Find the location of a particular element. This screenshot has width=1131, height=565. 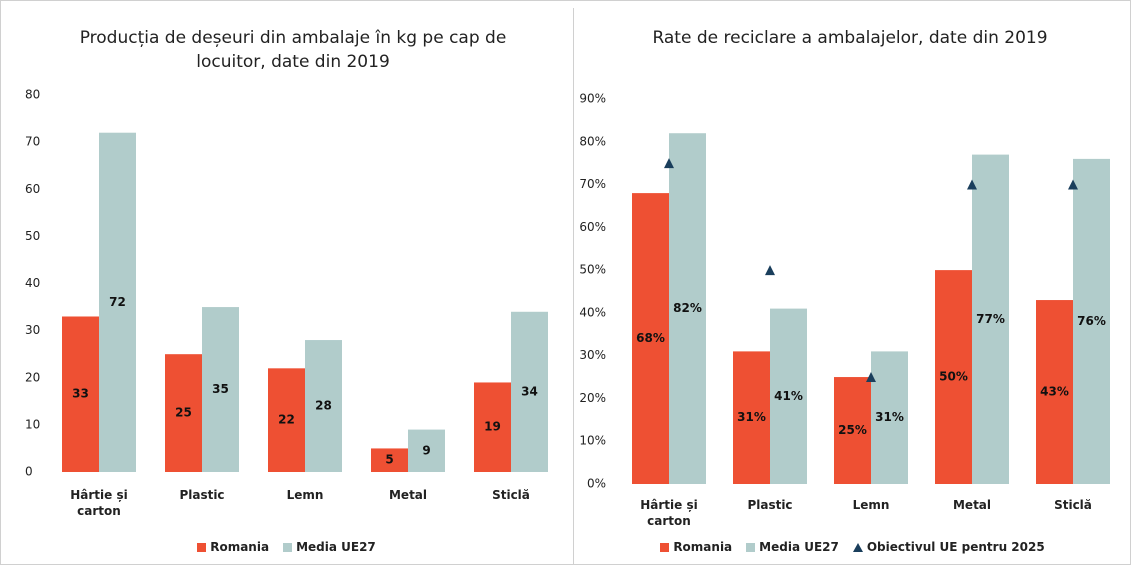

y-tick-label: 90% is located at coordinates (592, 99).